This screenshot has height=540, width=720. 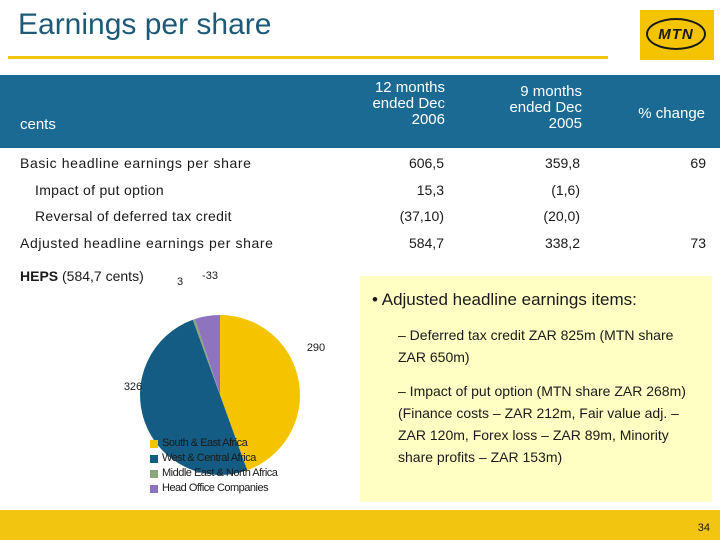 I want to click on heps-value: (584,7 cents), so click(x=101, y=276).